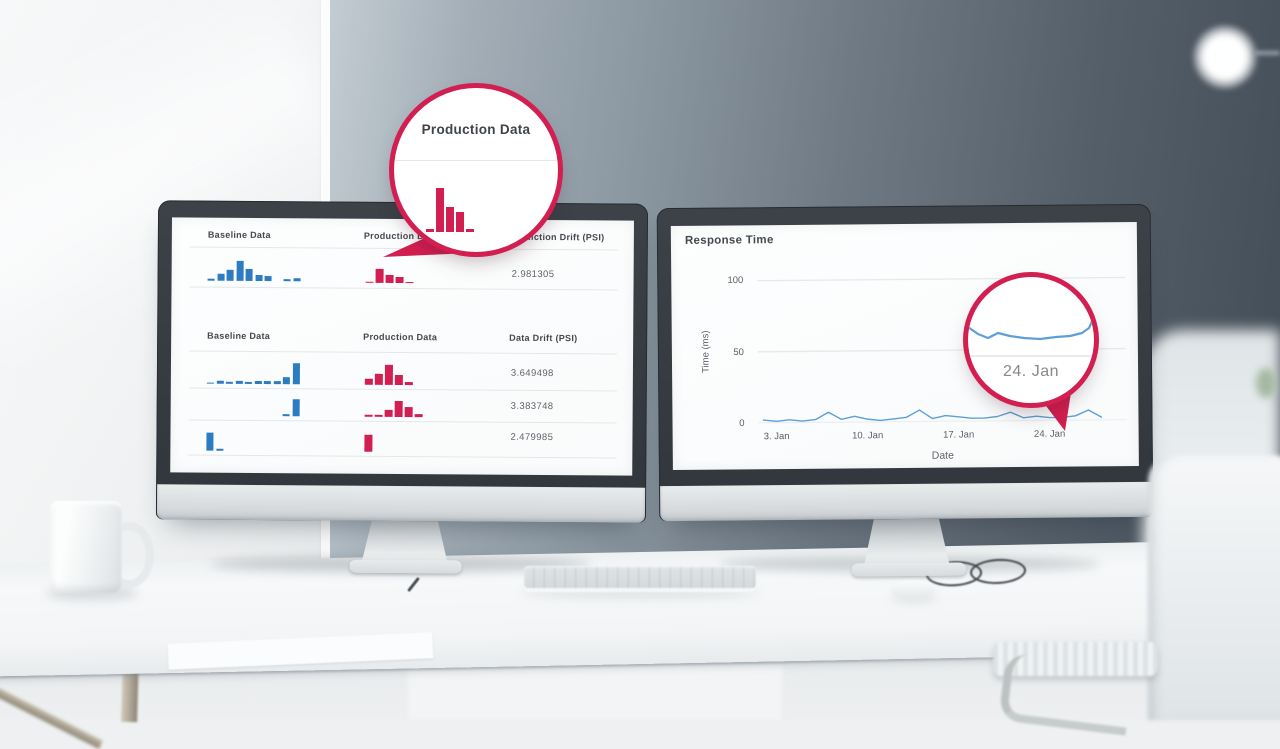 The width and height of the screenshot is (1280, 749). I want to click on lamp-glow, so click(1225, 57).